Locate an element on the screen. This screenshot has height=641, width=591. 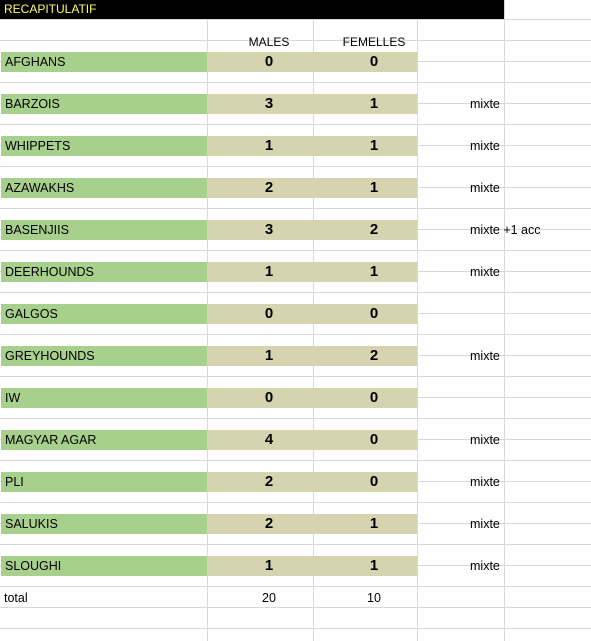
table-row: PLI 2 0 mixte is located at coordinates (252, 482).